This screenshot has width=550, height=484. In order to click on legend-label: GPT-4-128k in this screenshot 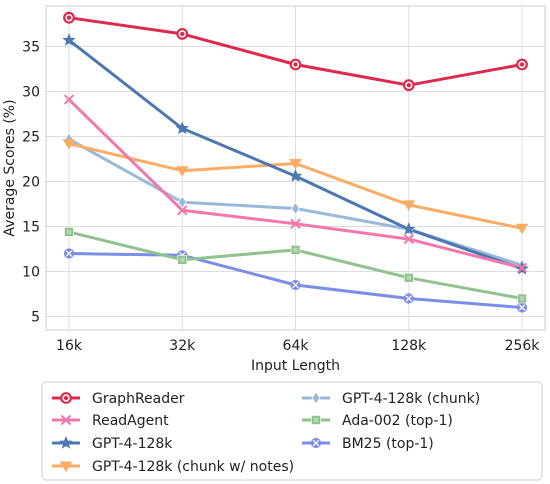, I will do `click(132, 444)`.